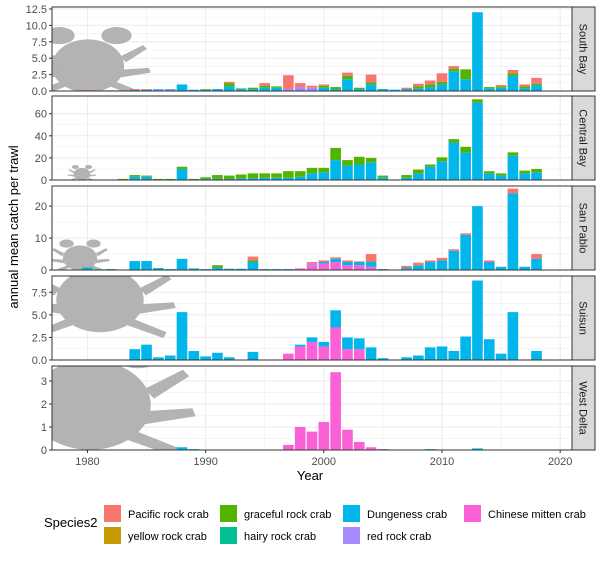  Describe the element at coordinates (253, 355) in the screenshot. I see `bar-dungeness-crab-1994` at that location.